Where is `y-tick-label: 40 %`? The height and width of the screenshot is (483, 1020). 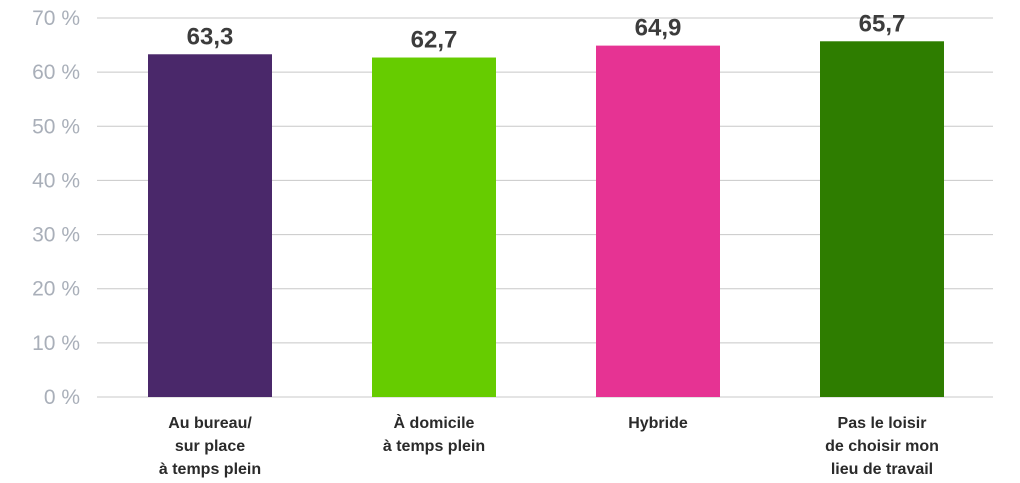 y-tick-label: 40 % is located at coordinates (56, 180).